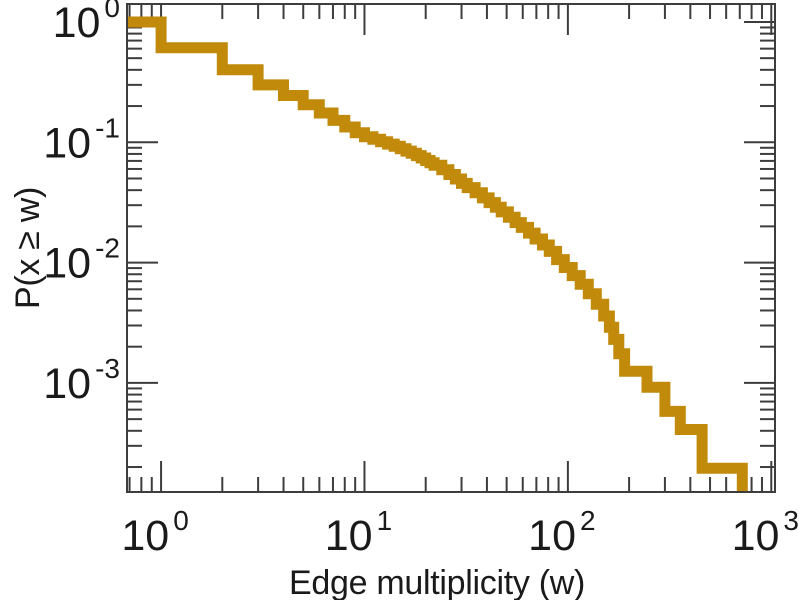  Describe the element at coordinates (561, 532) in the screenshot. I see `x-tick-label: 10 2` at that location.